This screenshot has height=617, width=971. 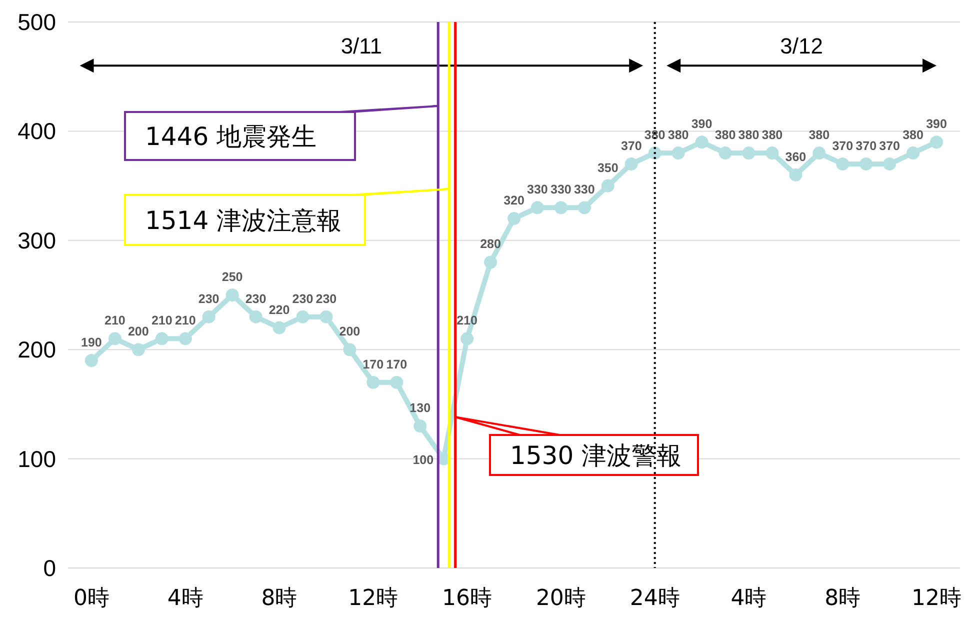 I want to click on y-tick-label: 200, so click(x=37, y=349).